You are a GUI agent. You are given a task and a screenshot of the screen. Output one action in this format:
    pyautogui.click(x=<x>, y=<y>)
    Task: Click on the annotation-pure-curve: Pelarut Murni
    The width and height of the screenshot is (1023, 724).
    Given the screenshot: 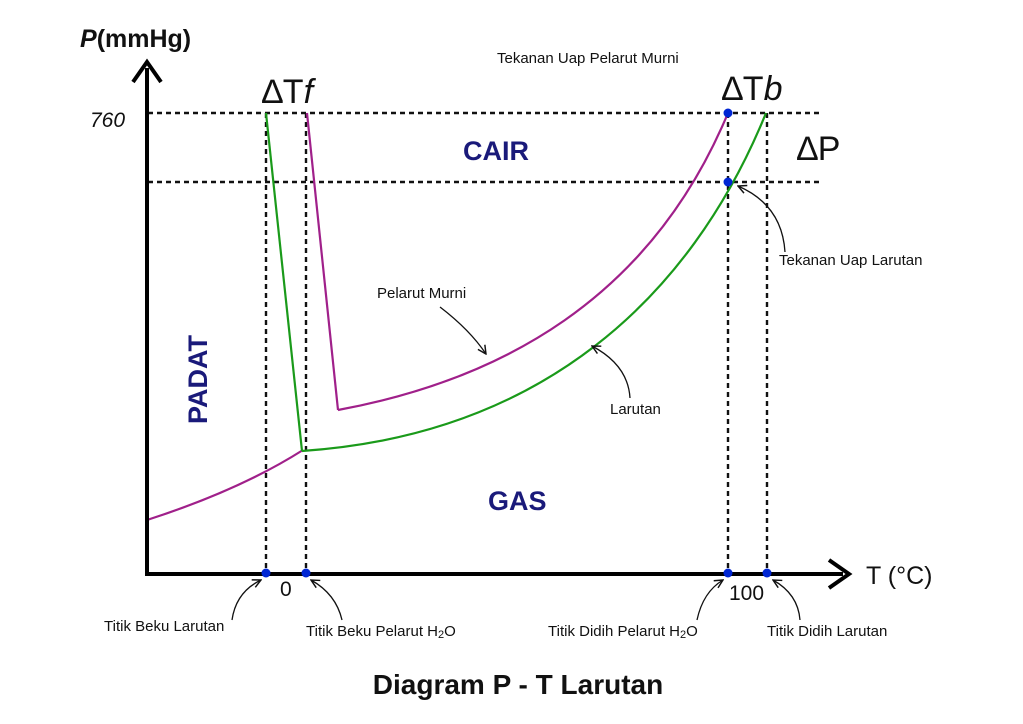 What is the action you would take?
    pyautogui.click(x=421, y=293)
    